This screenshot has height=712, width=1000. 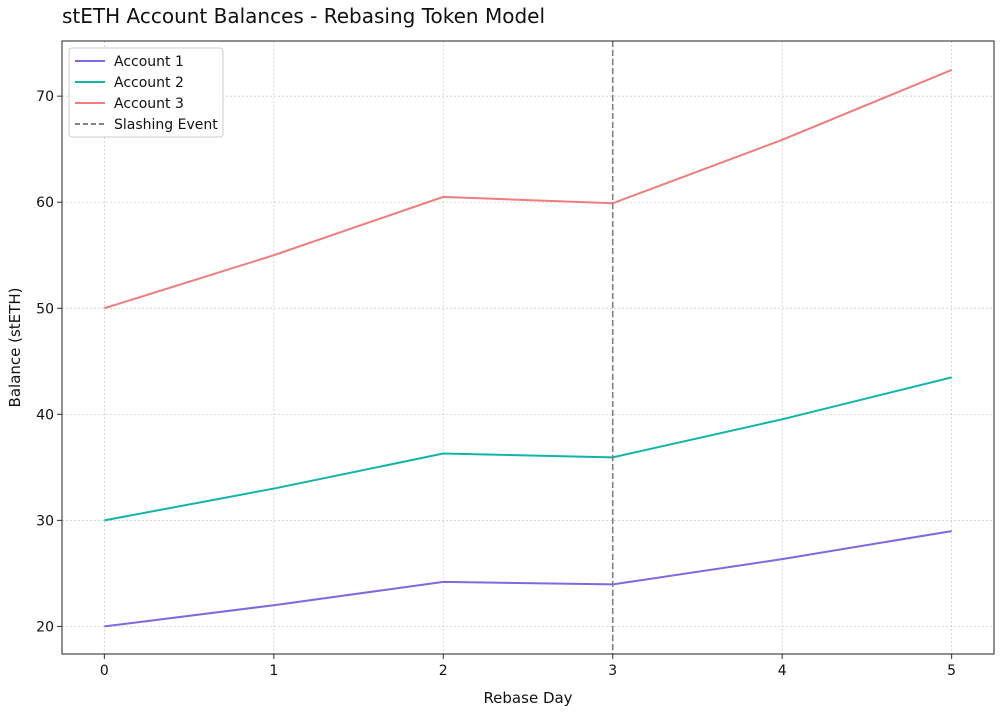 I want to click on legend-label: Account 3, so click(x=149, y=104).